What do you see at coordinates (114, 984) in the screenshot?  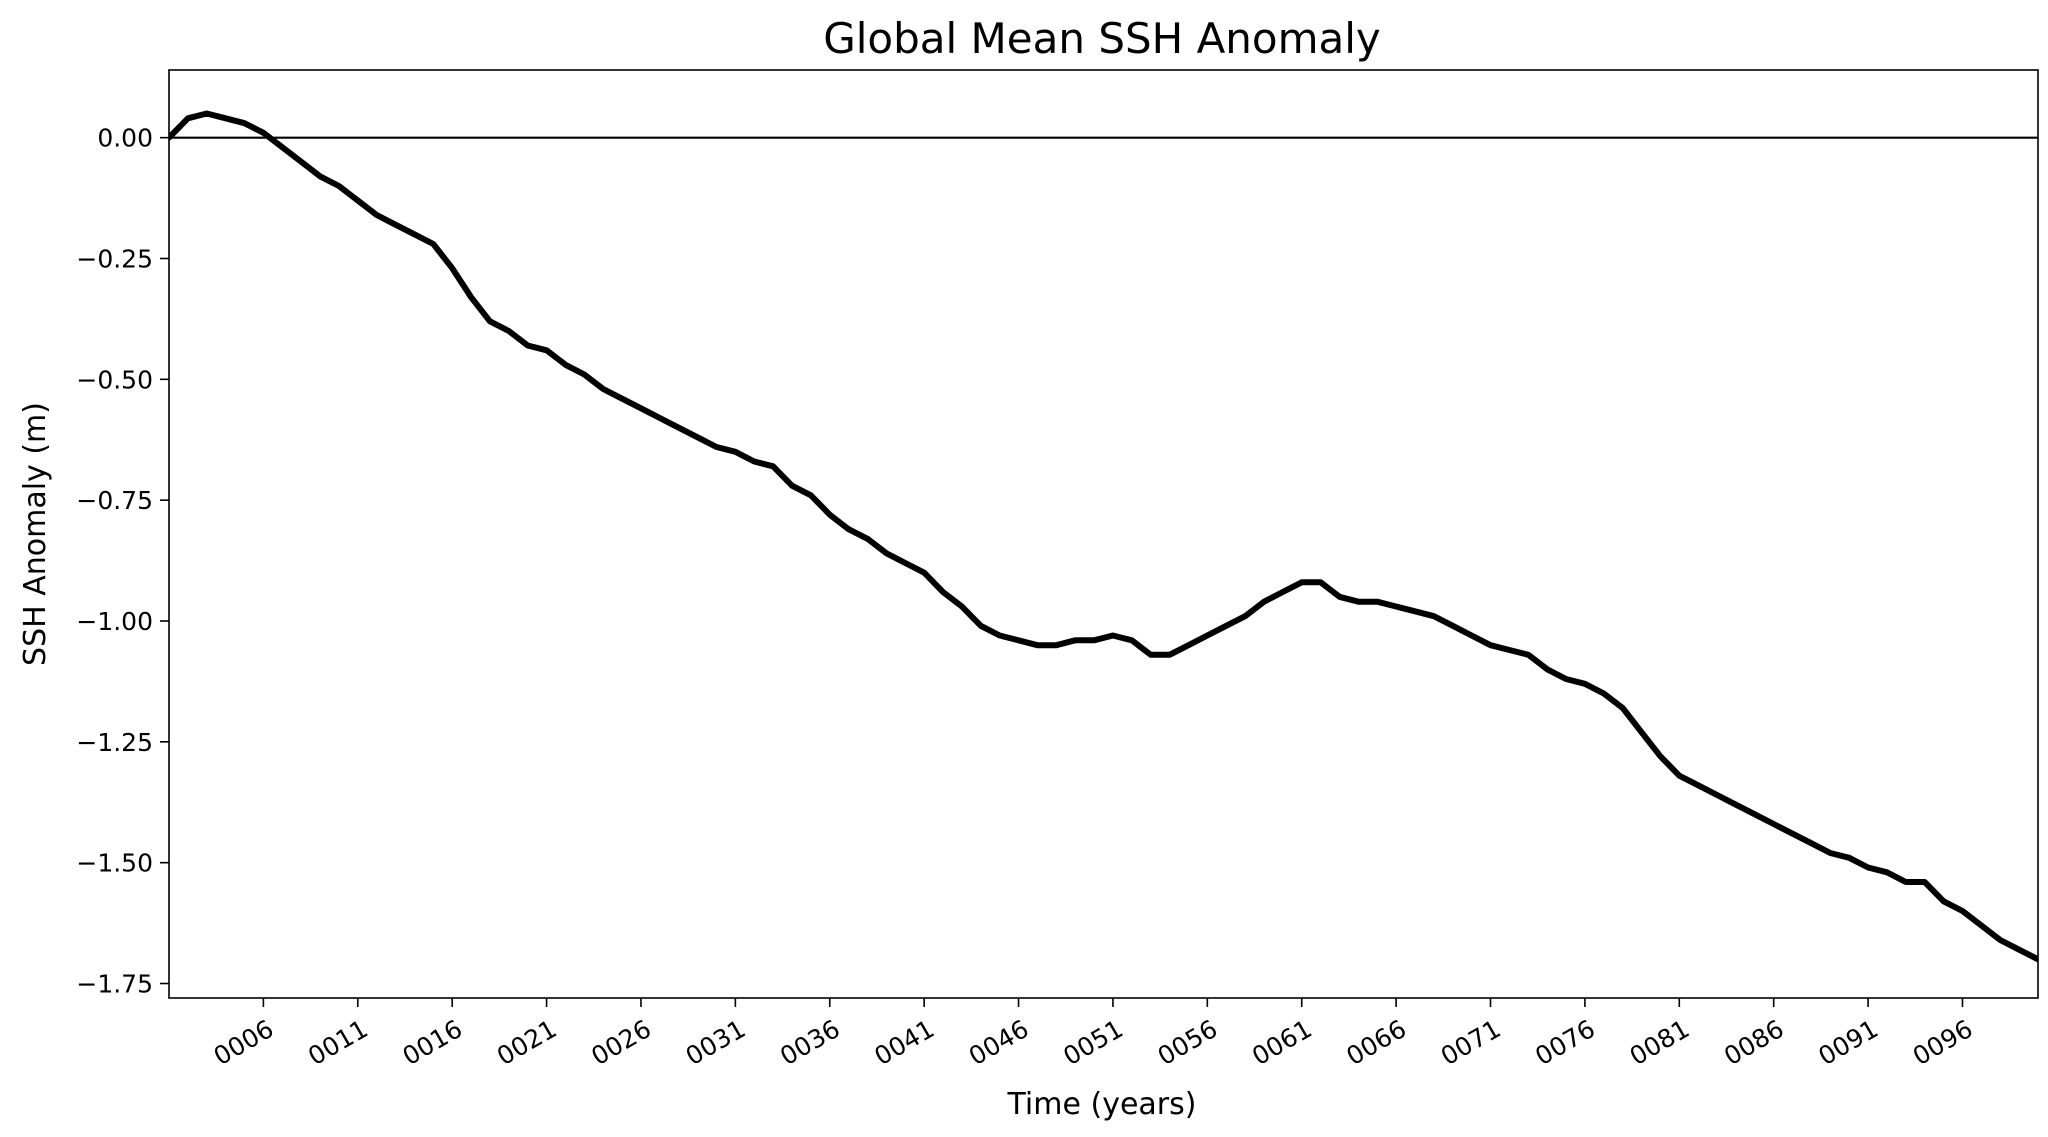 I see `y-tick-label: −1.75` at bounding box center [114, 984].